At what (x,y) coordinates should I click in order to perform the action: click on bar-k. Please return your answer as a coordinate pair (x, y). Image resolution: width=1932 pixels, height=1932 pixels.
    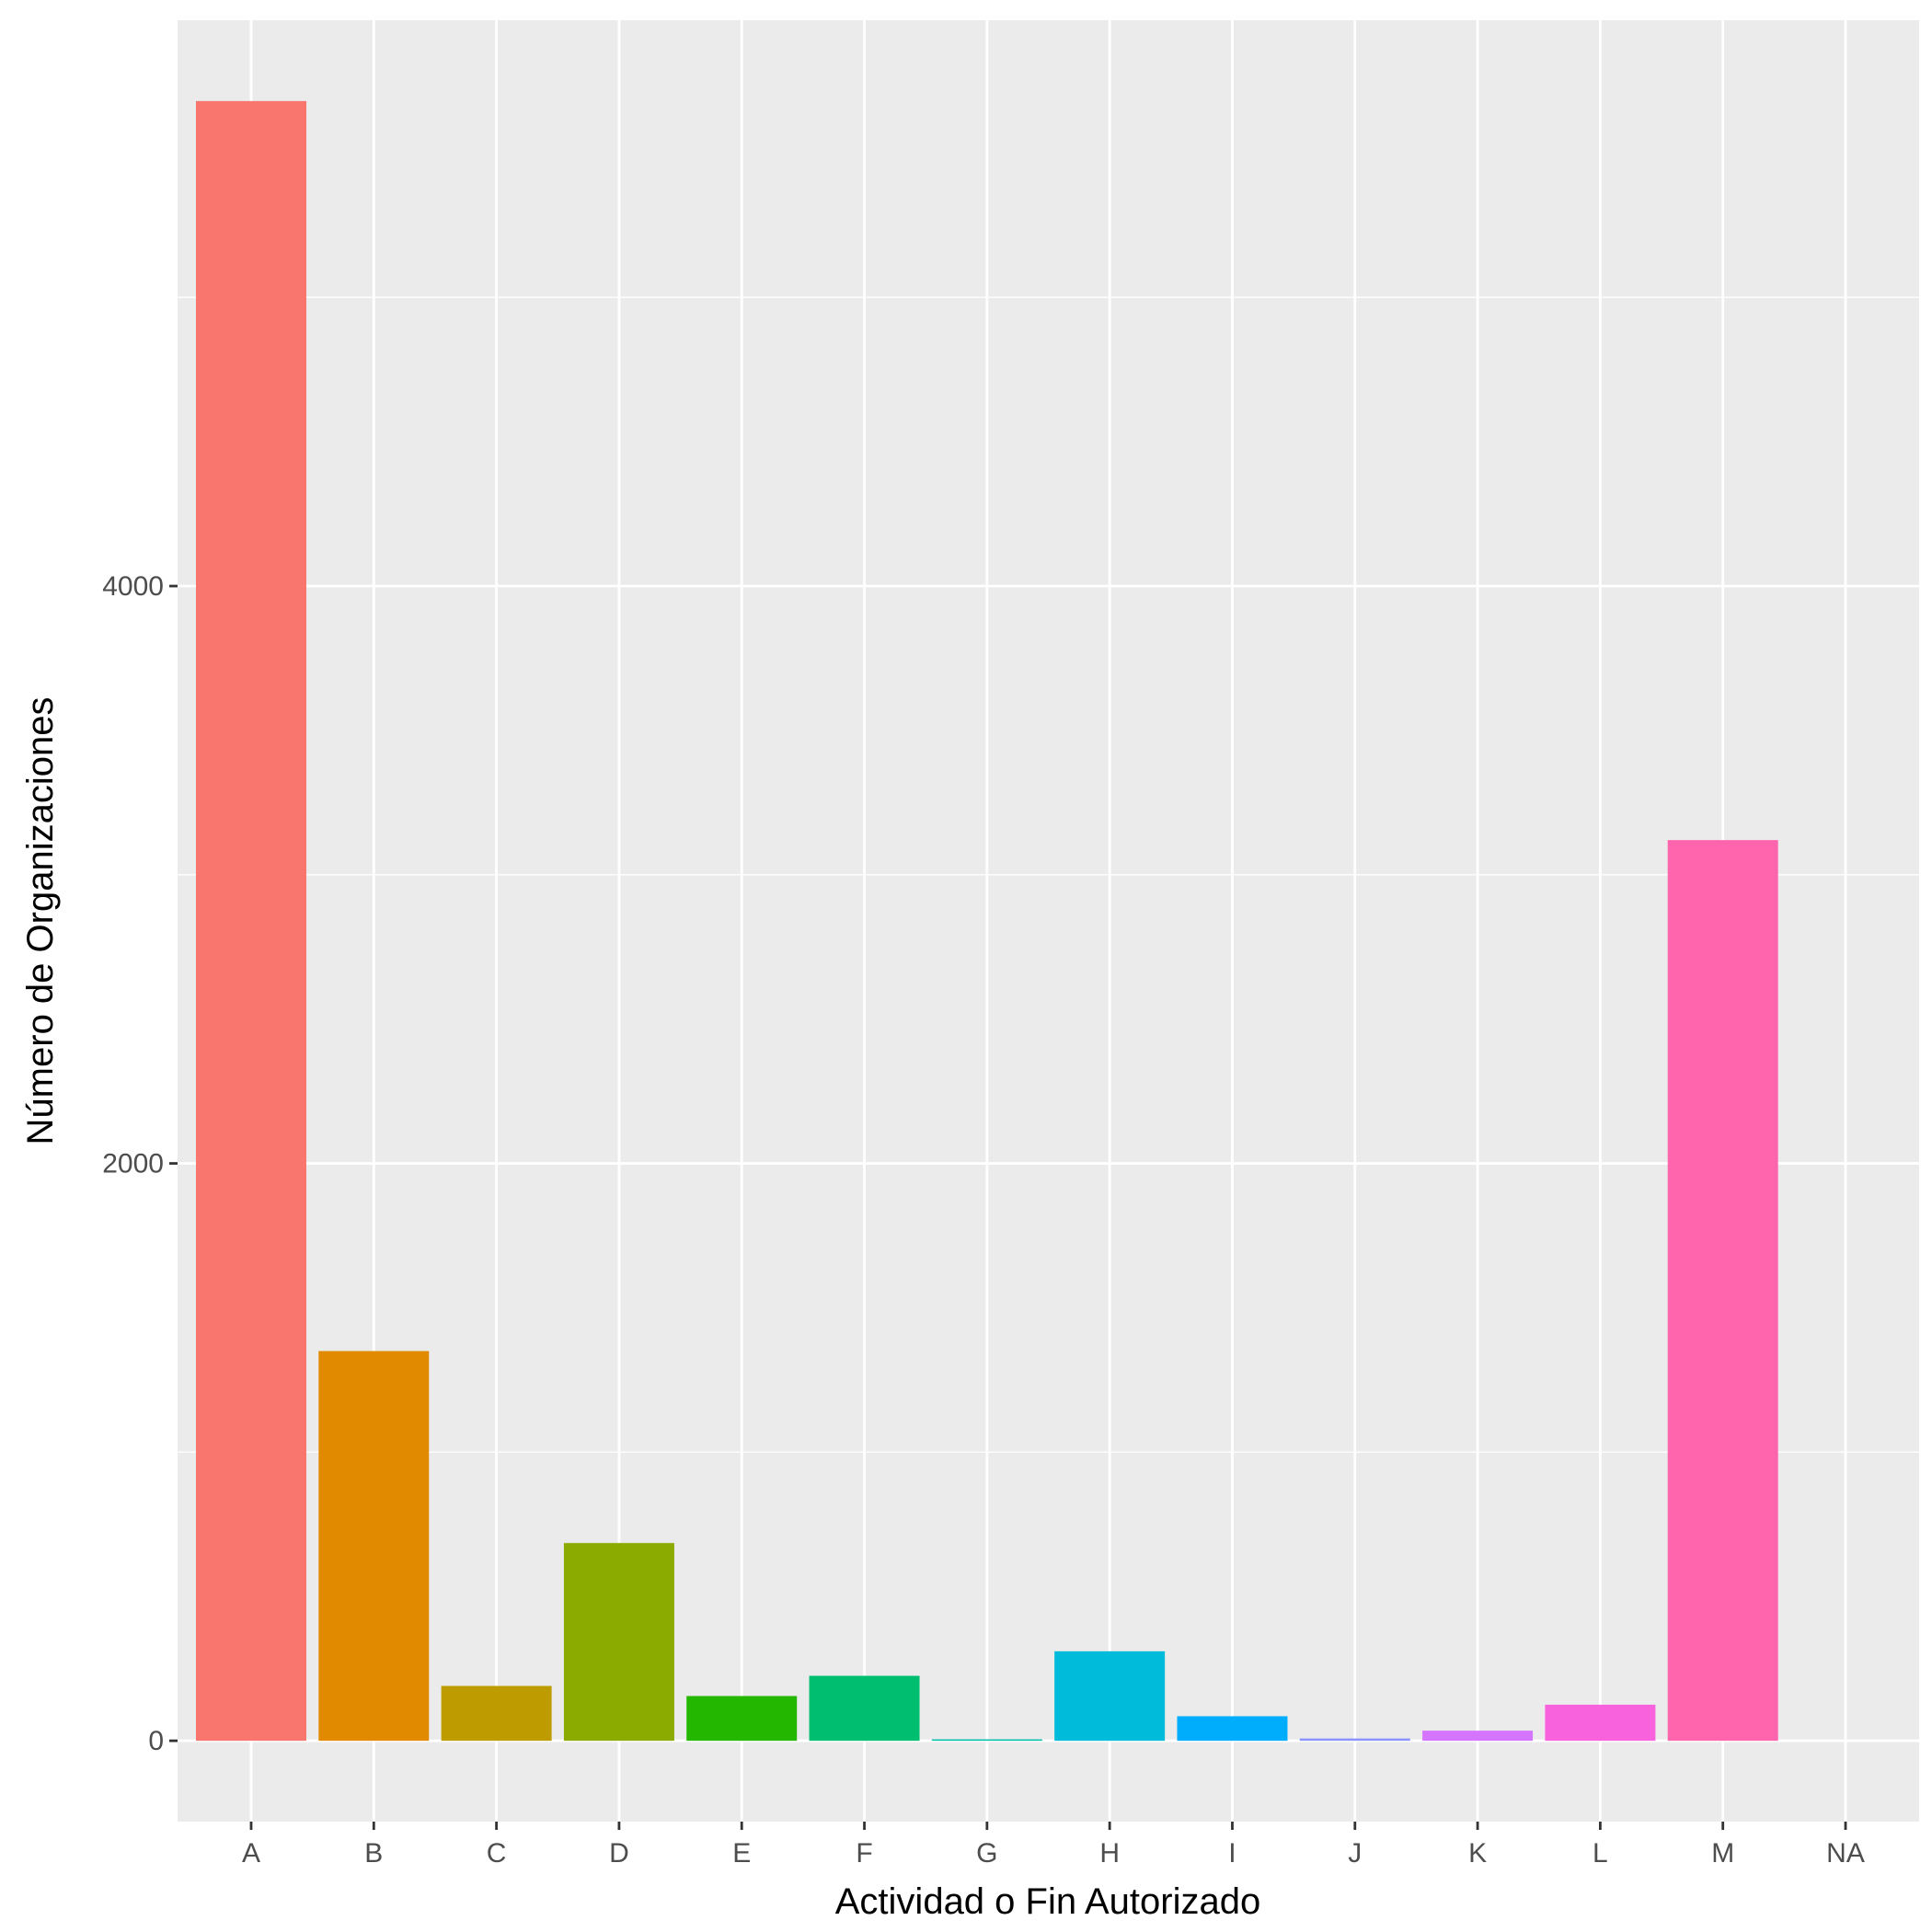
    Looking at the image, I should click on (1478, 1736).